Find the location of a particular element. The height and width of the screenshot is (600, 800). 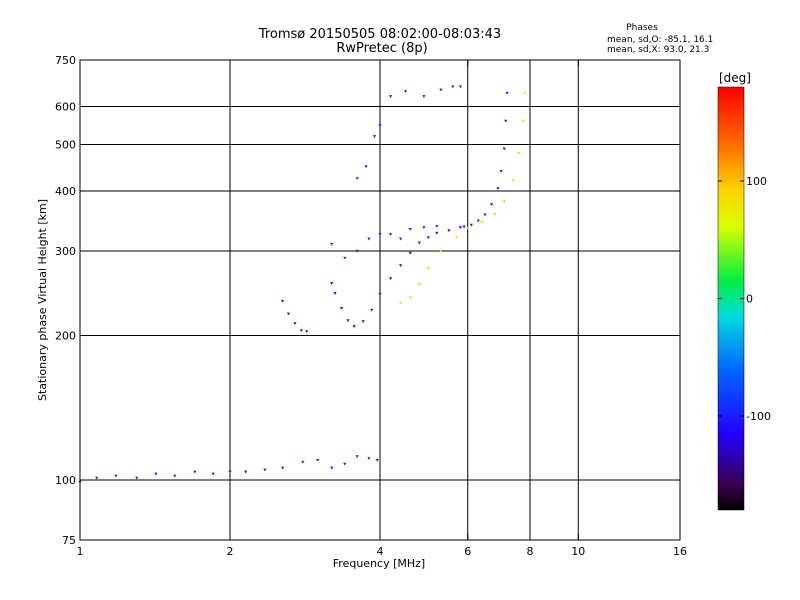

x-tick-label: 16 is located at coordinates (680, 551).